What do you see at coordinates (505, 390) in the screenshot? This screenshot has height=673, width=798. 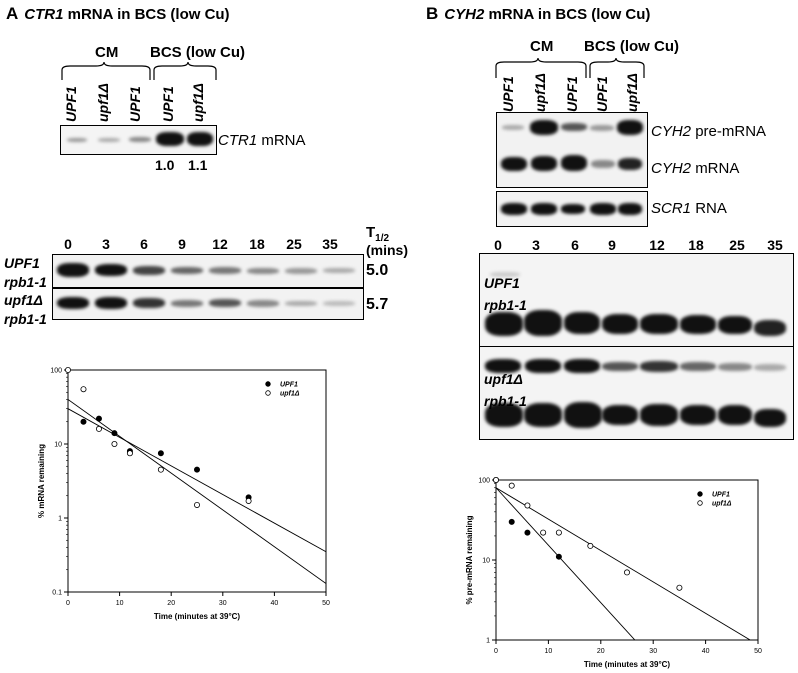 I see `panel-b-row-2-label: upf1Δ rpb1-1` at bounding box center [505, 390].